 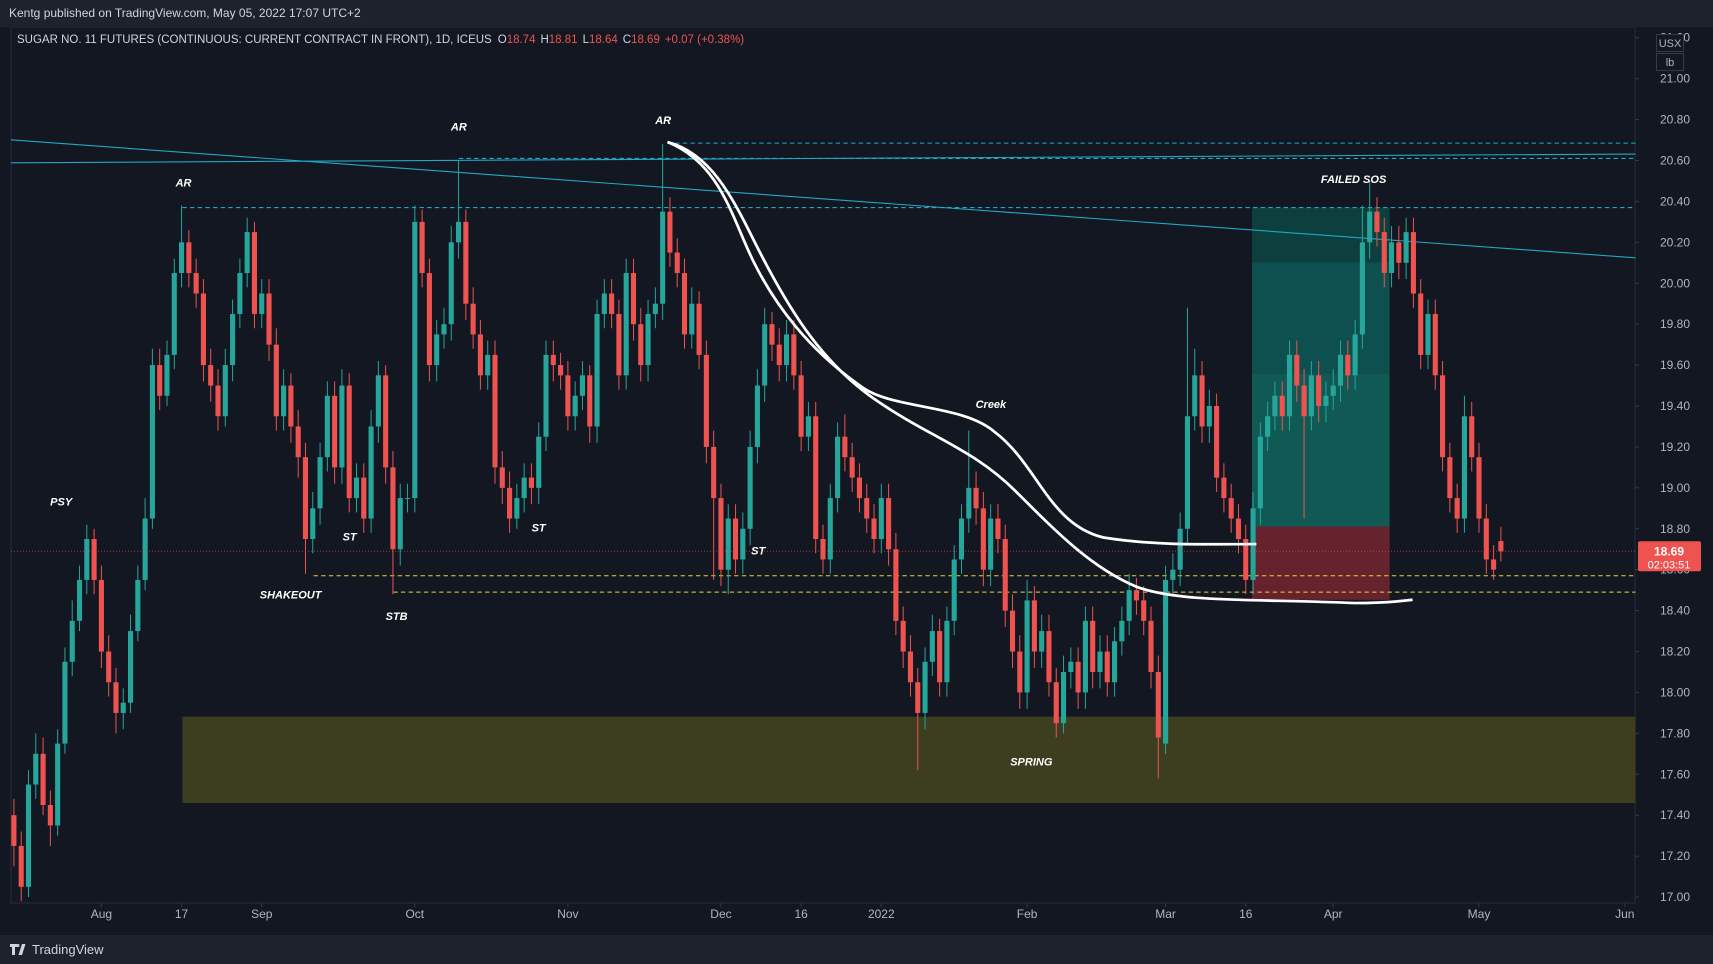 What do you see at coordinates (1675, 324) in the screenshot?
I see `y-tick-label: 19.80` at bounding box center [1675, 324].